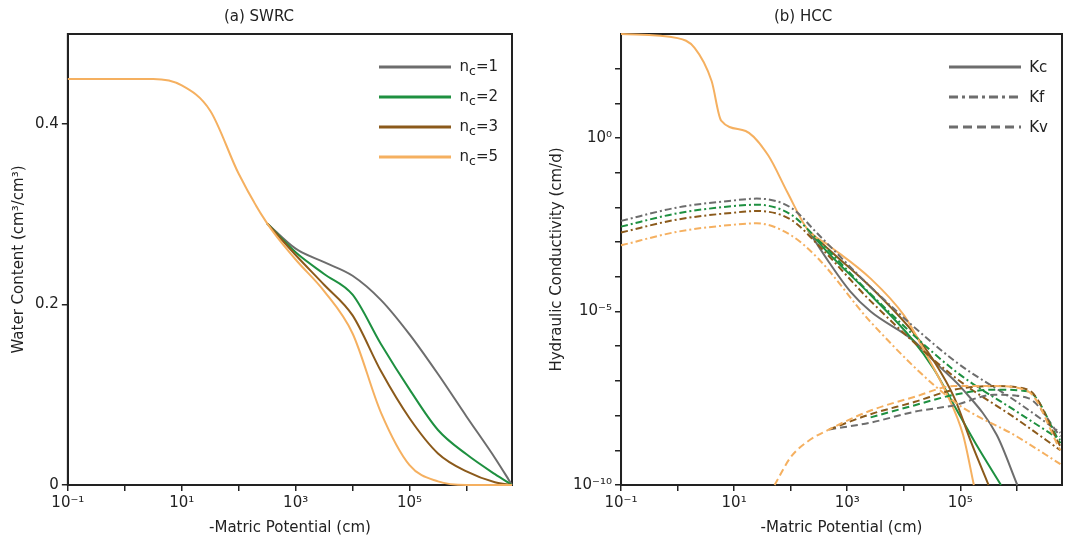 The width and height of the screenshot is (1077, 547). What do you see at coordinates (478, 97) in the screenshot?
I see `legend-label: n$_{c}$=2` at bounding box center [478, 97].